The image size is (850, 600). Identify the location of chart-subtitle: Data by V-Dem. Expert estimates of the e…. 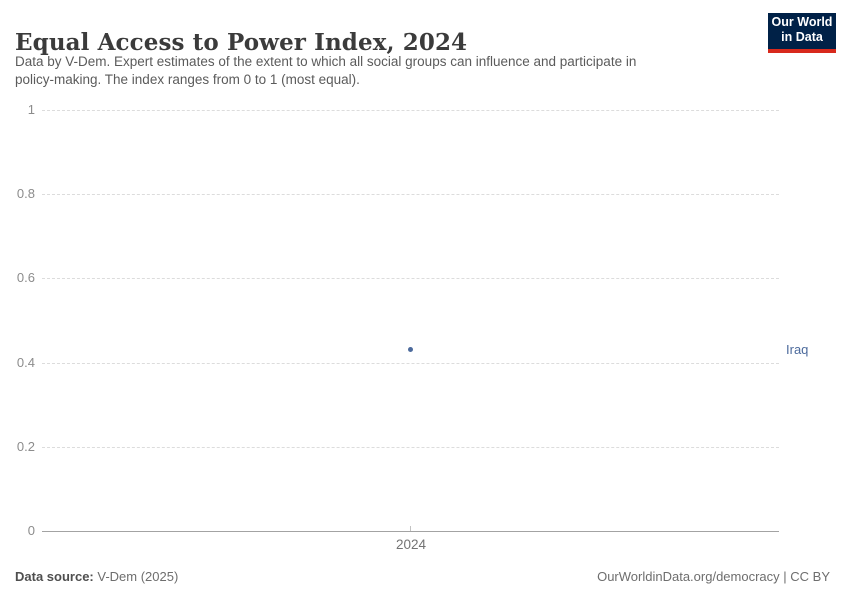
(325, 71).